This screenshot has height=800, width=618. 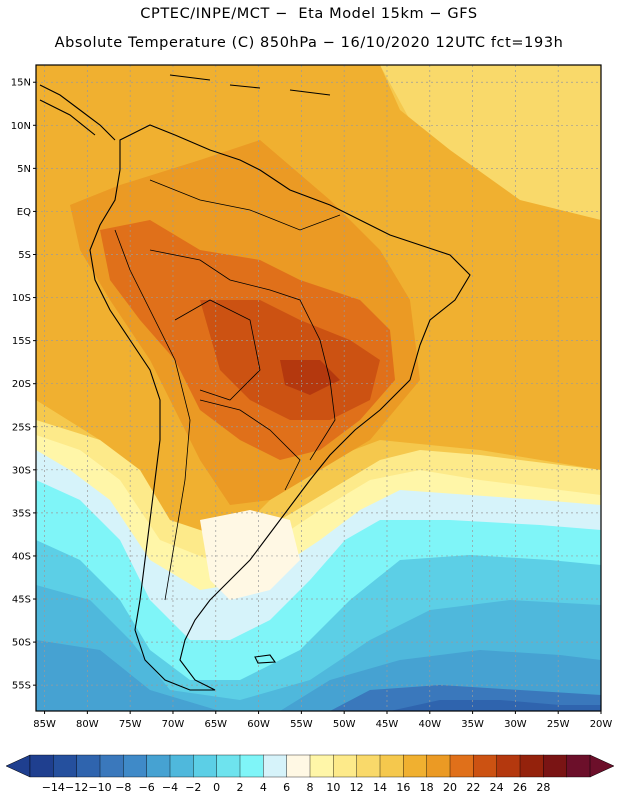 I want to click on field-southwest-cold, so click(x=128, y=675).